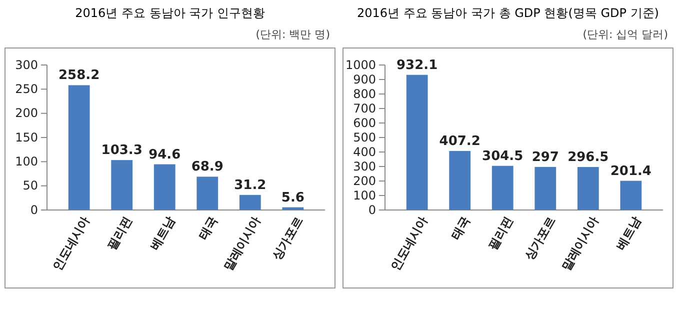 This screenshot has height=324, width=681. I want to click on data-label: 407.2, so click(459, 141).